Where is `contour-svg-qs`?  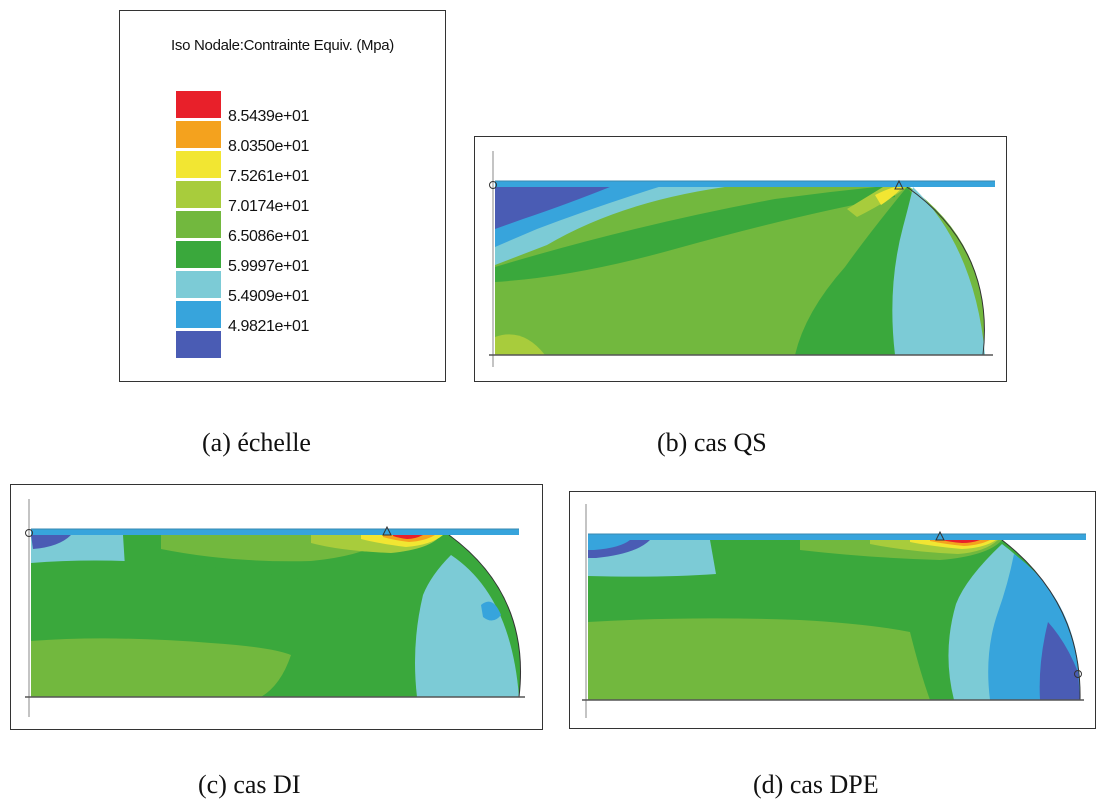 contour-svg-qs is located at coordinates (740, 259).